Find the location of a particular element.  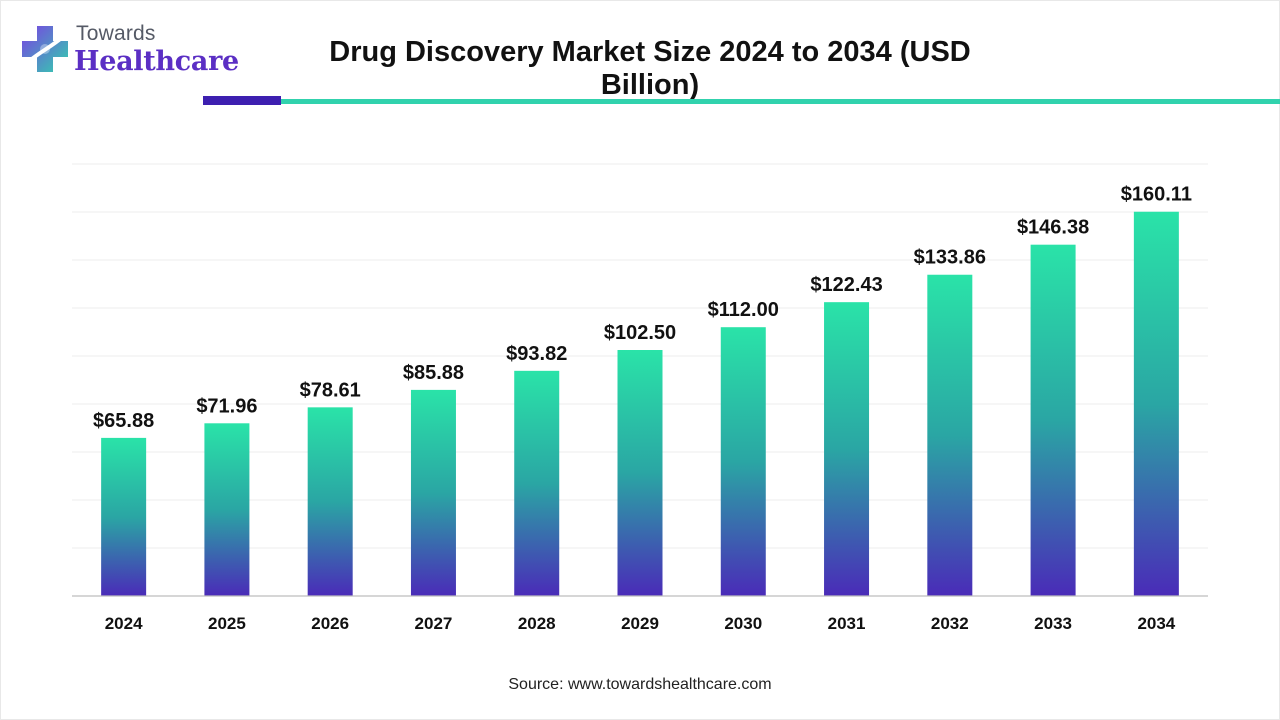

value-label-2028: $93.82 is located at coordinates (536, 354).